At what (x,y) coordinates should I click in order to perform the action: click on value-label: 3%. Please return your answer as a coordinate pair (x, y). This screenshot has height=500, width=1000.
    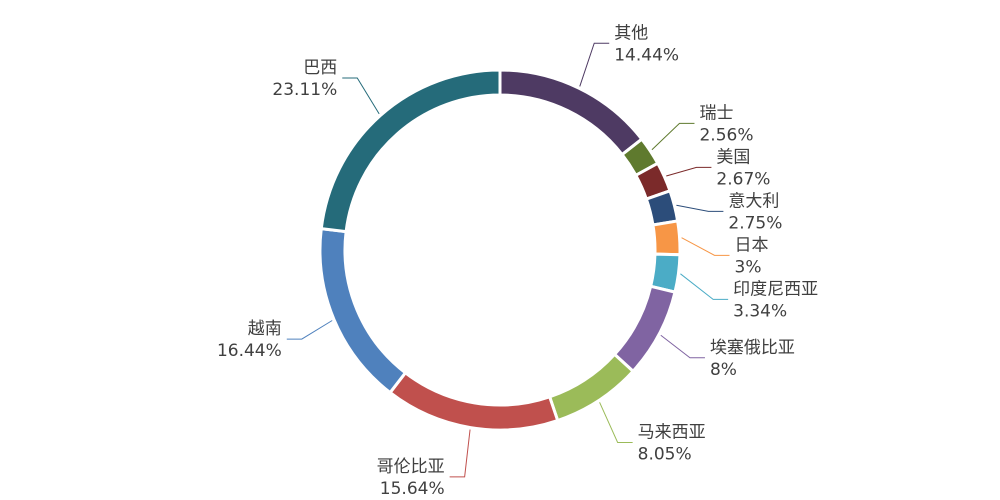
    Looking at the image, I should click on (748, 267).